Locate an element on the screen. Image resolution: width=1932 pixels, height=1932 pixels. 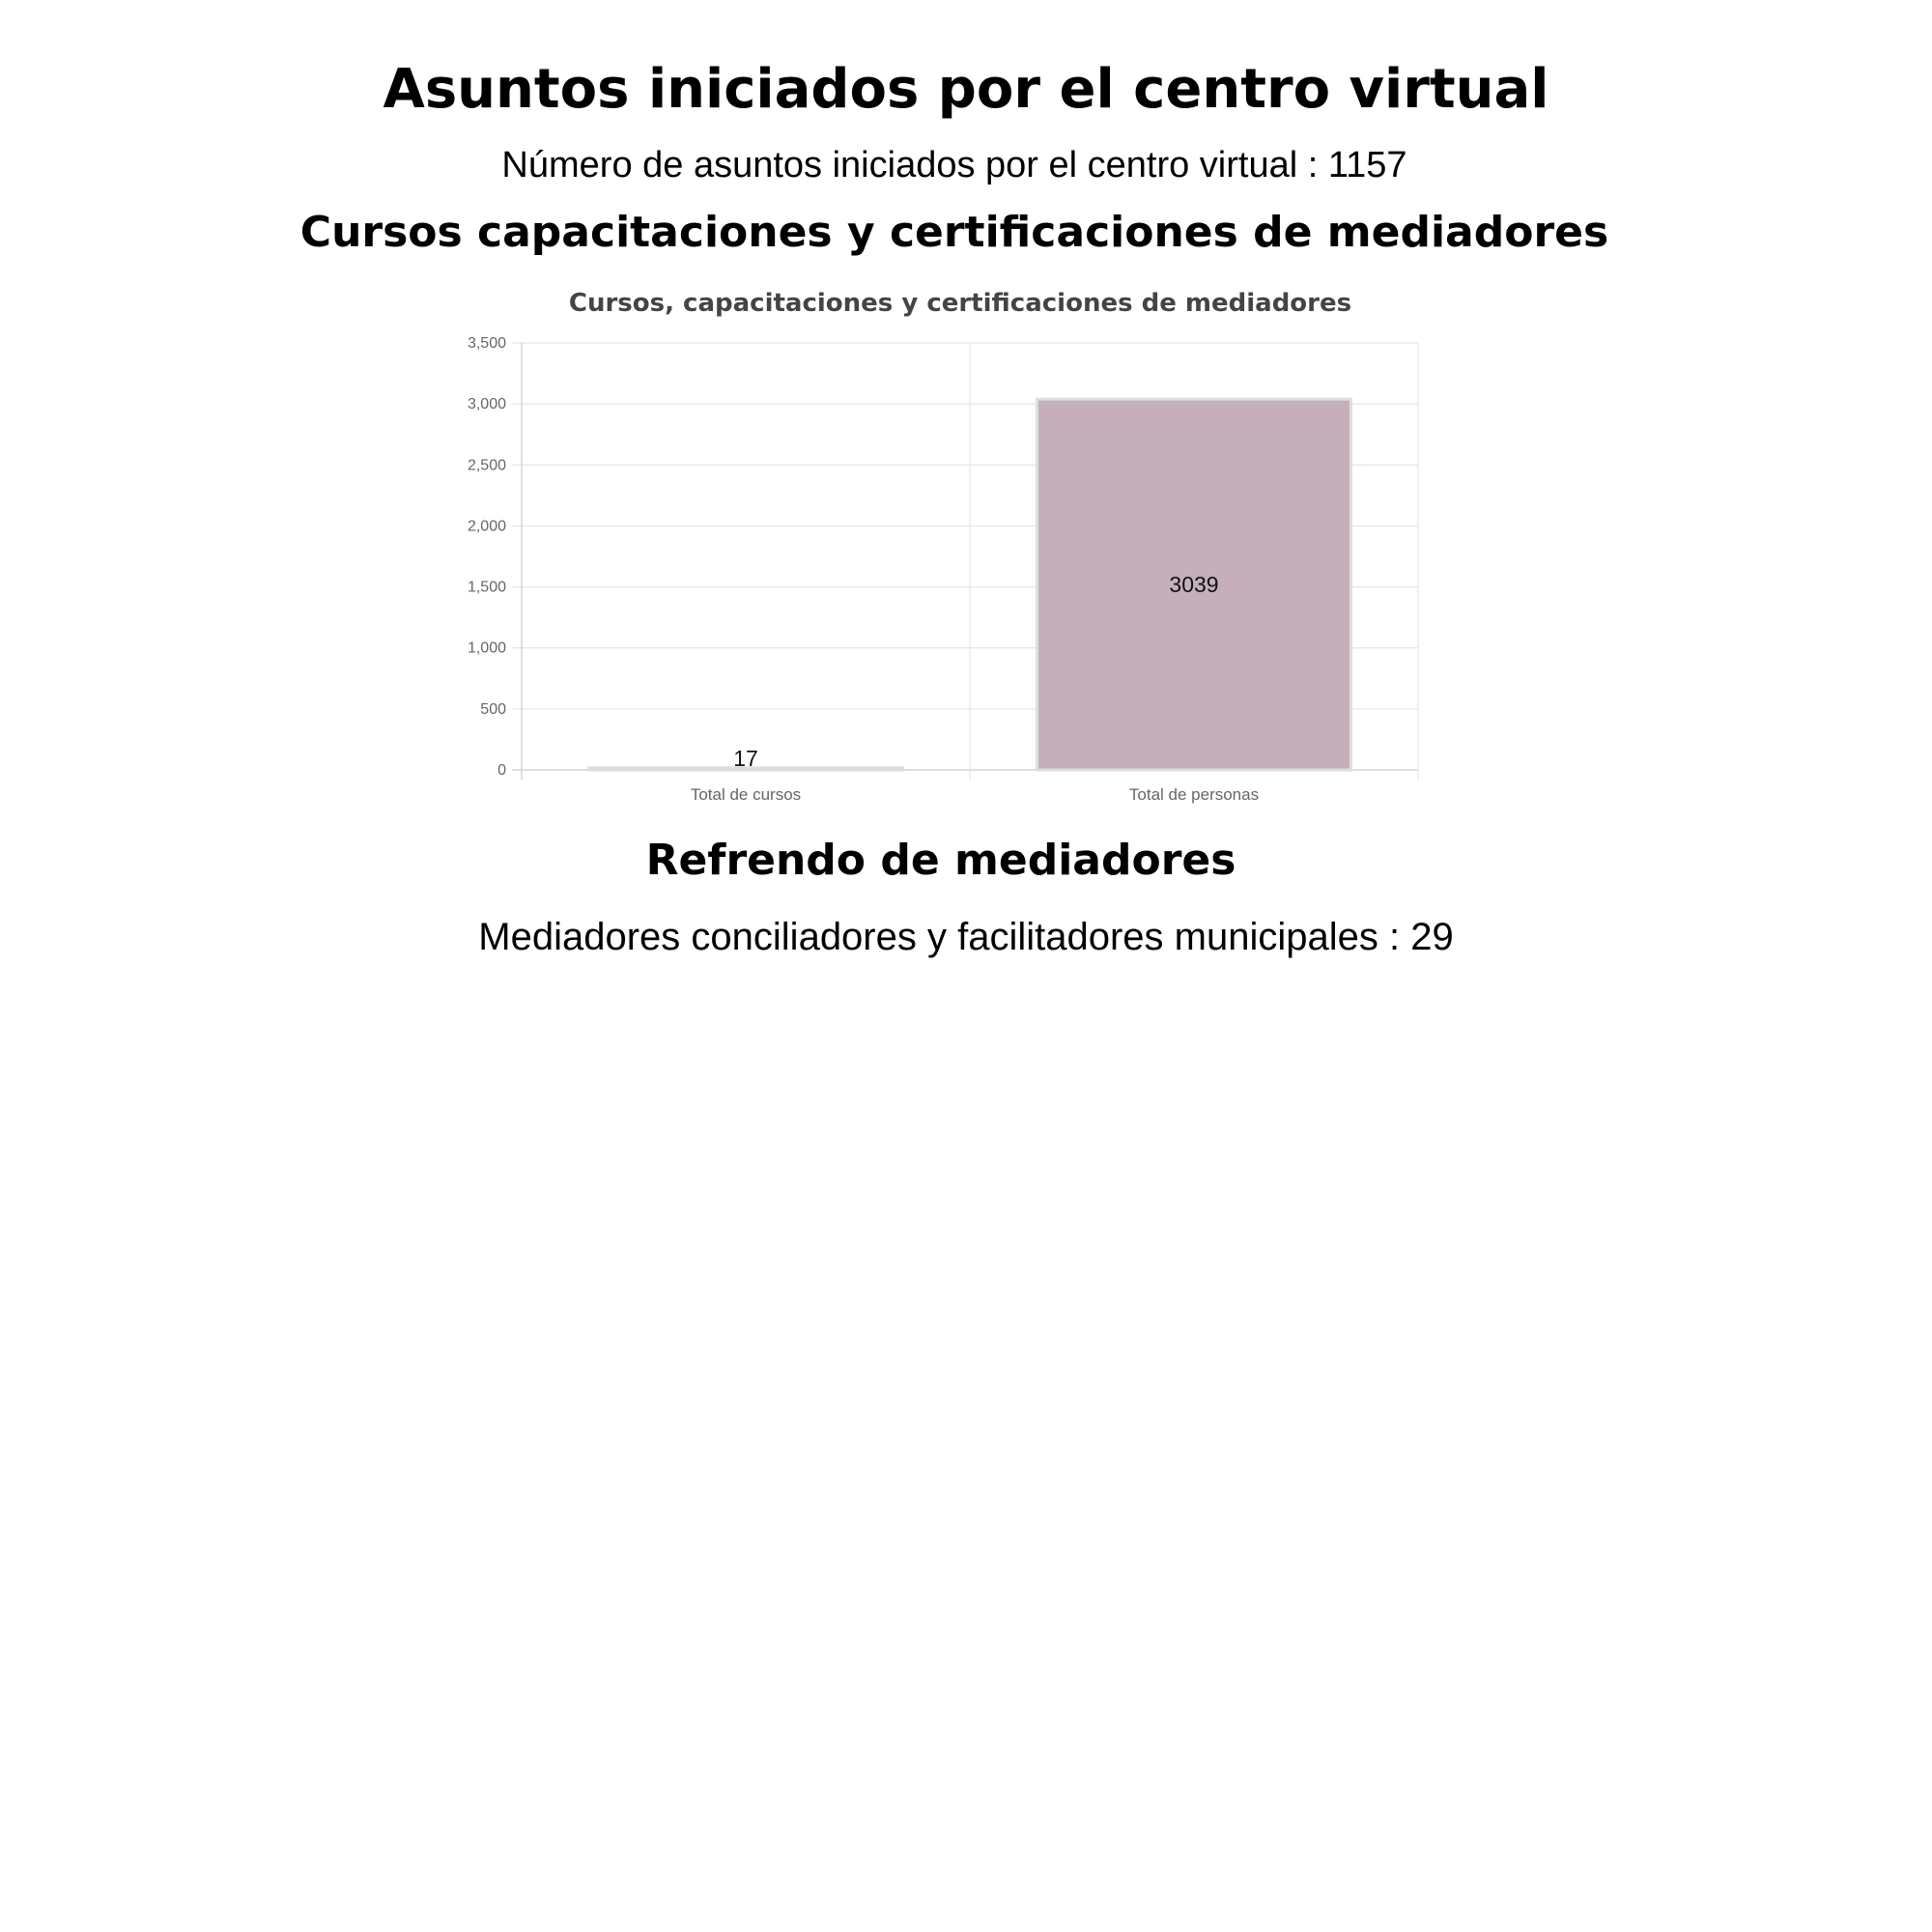
page-title-virtual-center: Asuntos iniciados por el centro virtual is located at coordinates (966, 89).